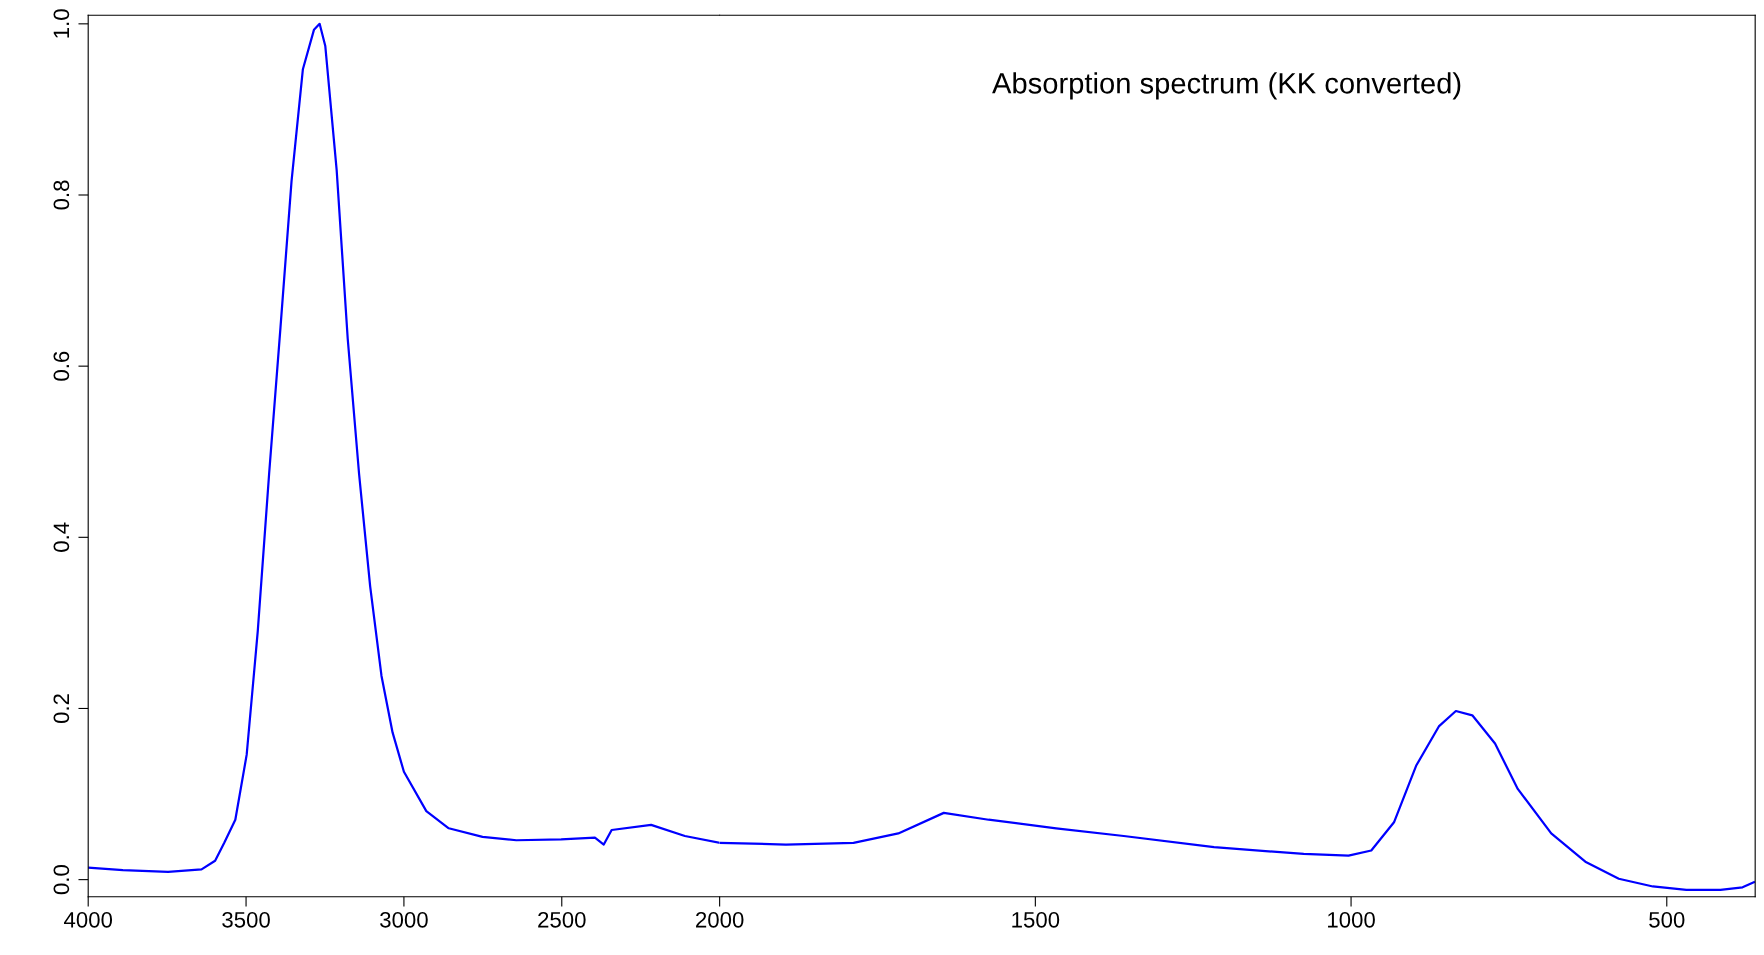 This screenshot has height=955, width=1764. I want to click on x-tick-label: 2500, so click(562, 919).